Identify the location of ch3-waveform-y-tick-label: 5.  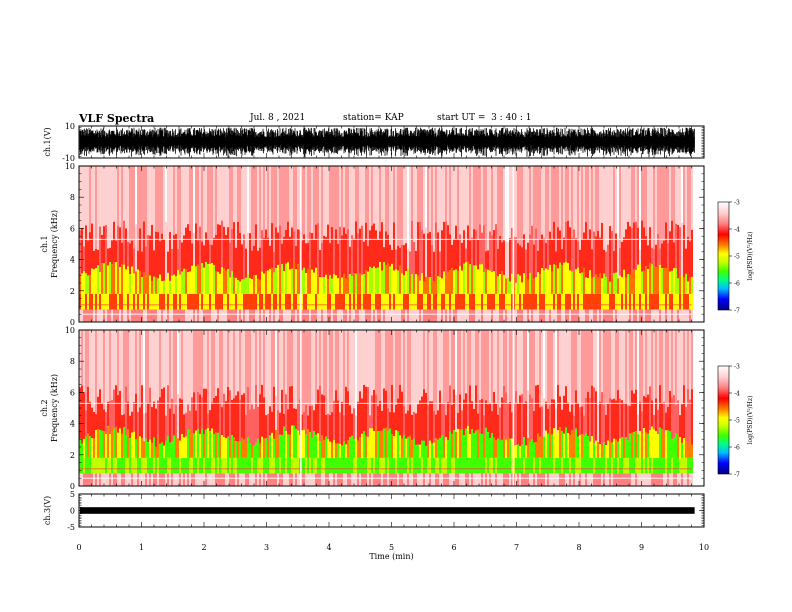
(72, 494).